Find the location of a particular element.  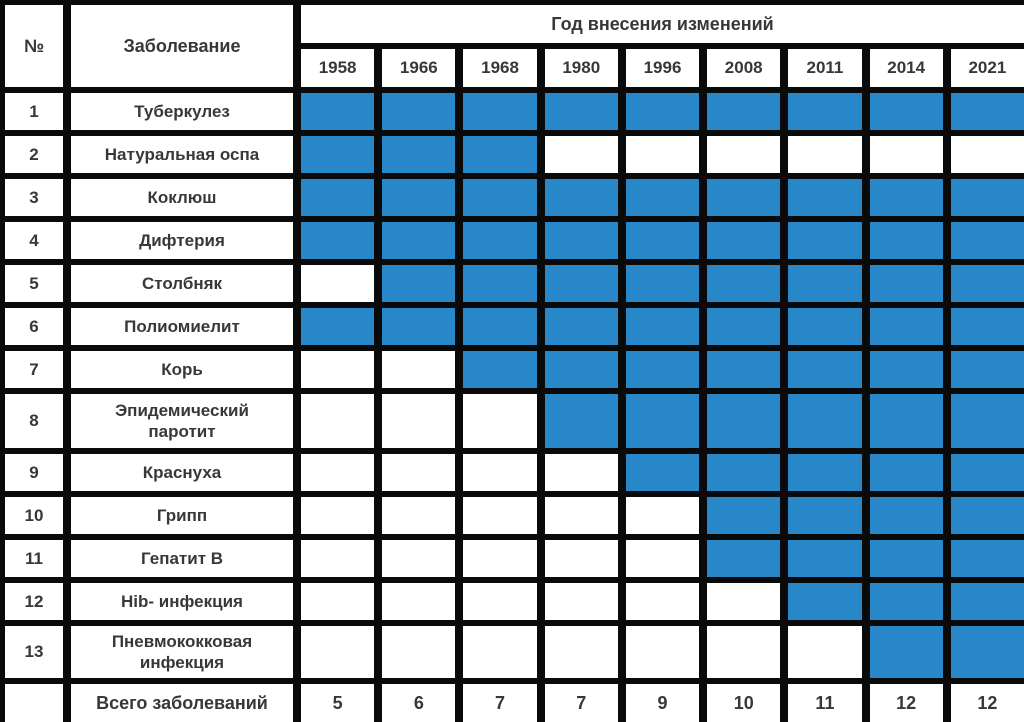

matrix-cell-11-2011 is located at coordinates (825, 558).